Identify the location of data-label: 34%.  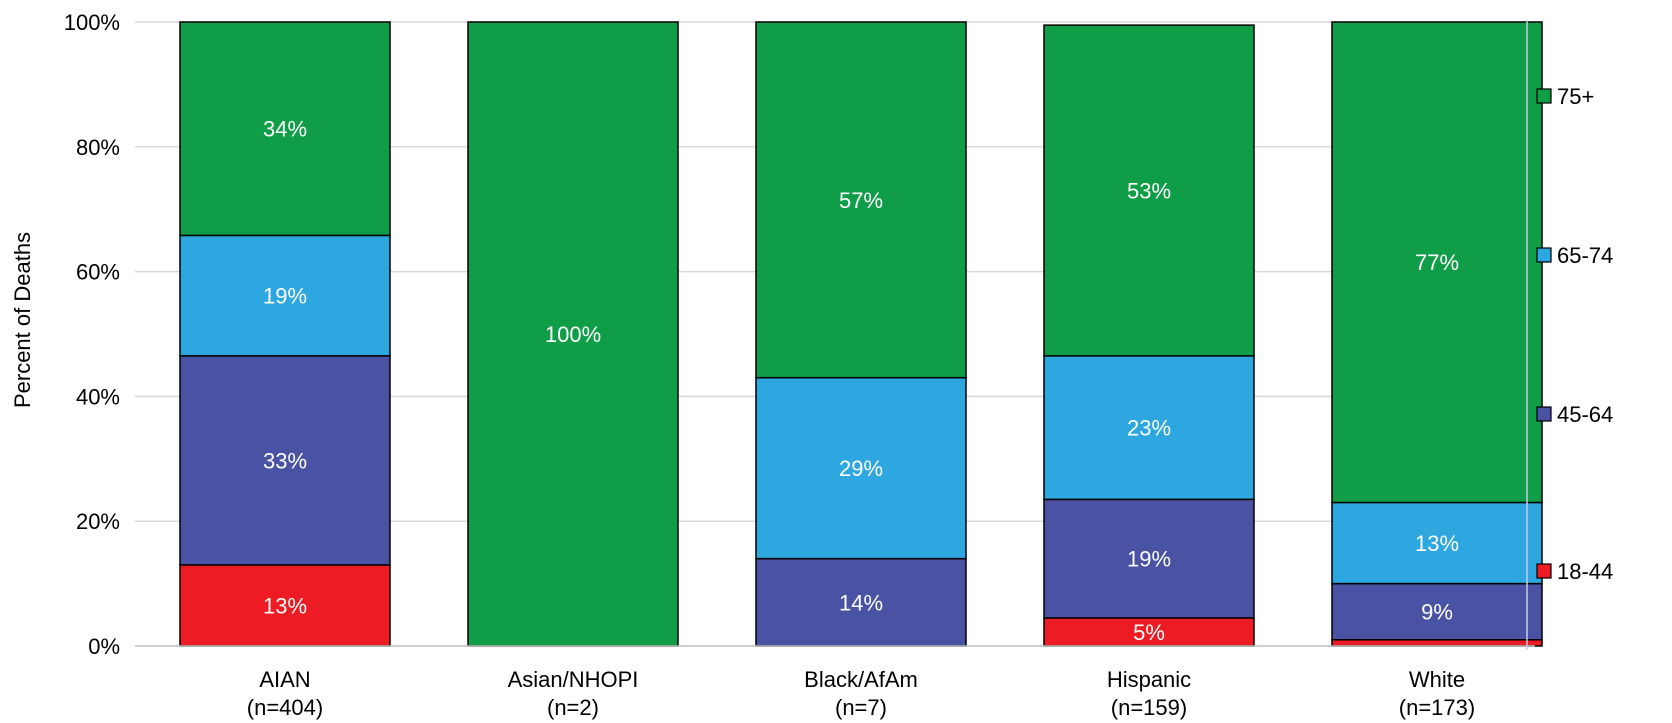
(285, 129).